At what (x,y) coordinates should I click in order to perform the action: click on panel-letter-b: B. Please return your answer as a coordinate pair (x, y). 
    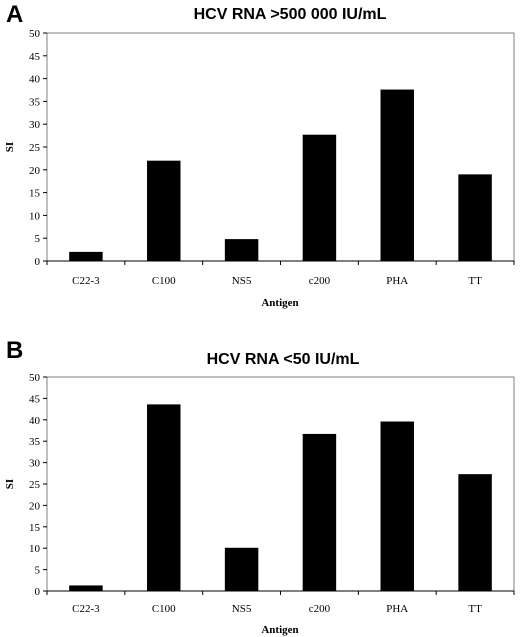
    Looking at the image, I should click on (14, 350).